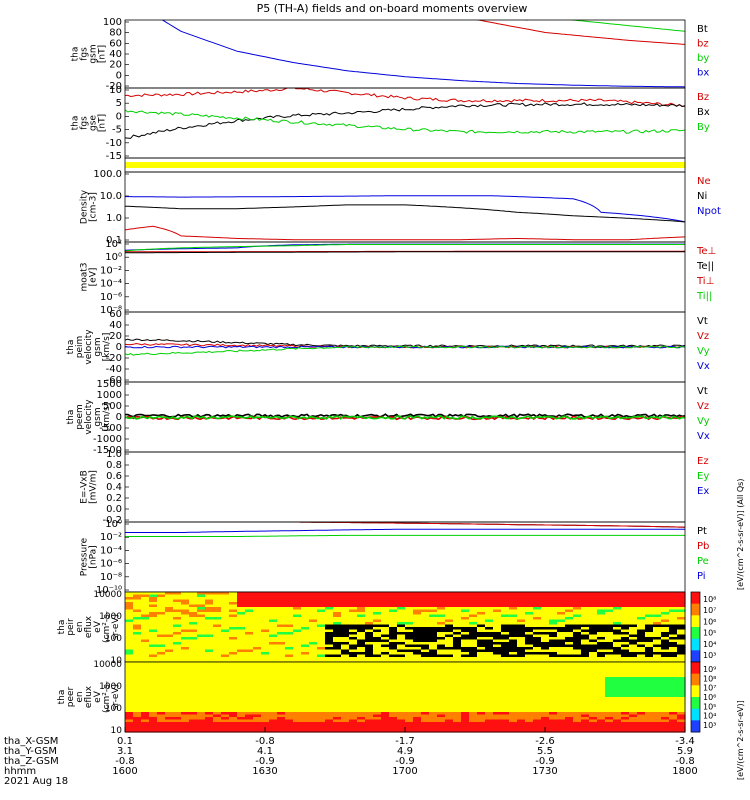 The height and width of the screenshot is (800, 750). I want to click on y-axis-label: eflux, so click(89, 696).